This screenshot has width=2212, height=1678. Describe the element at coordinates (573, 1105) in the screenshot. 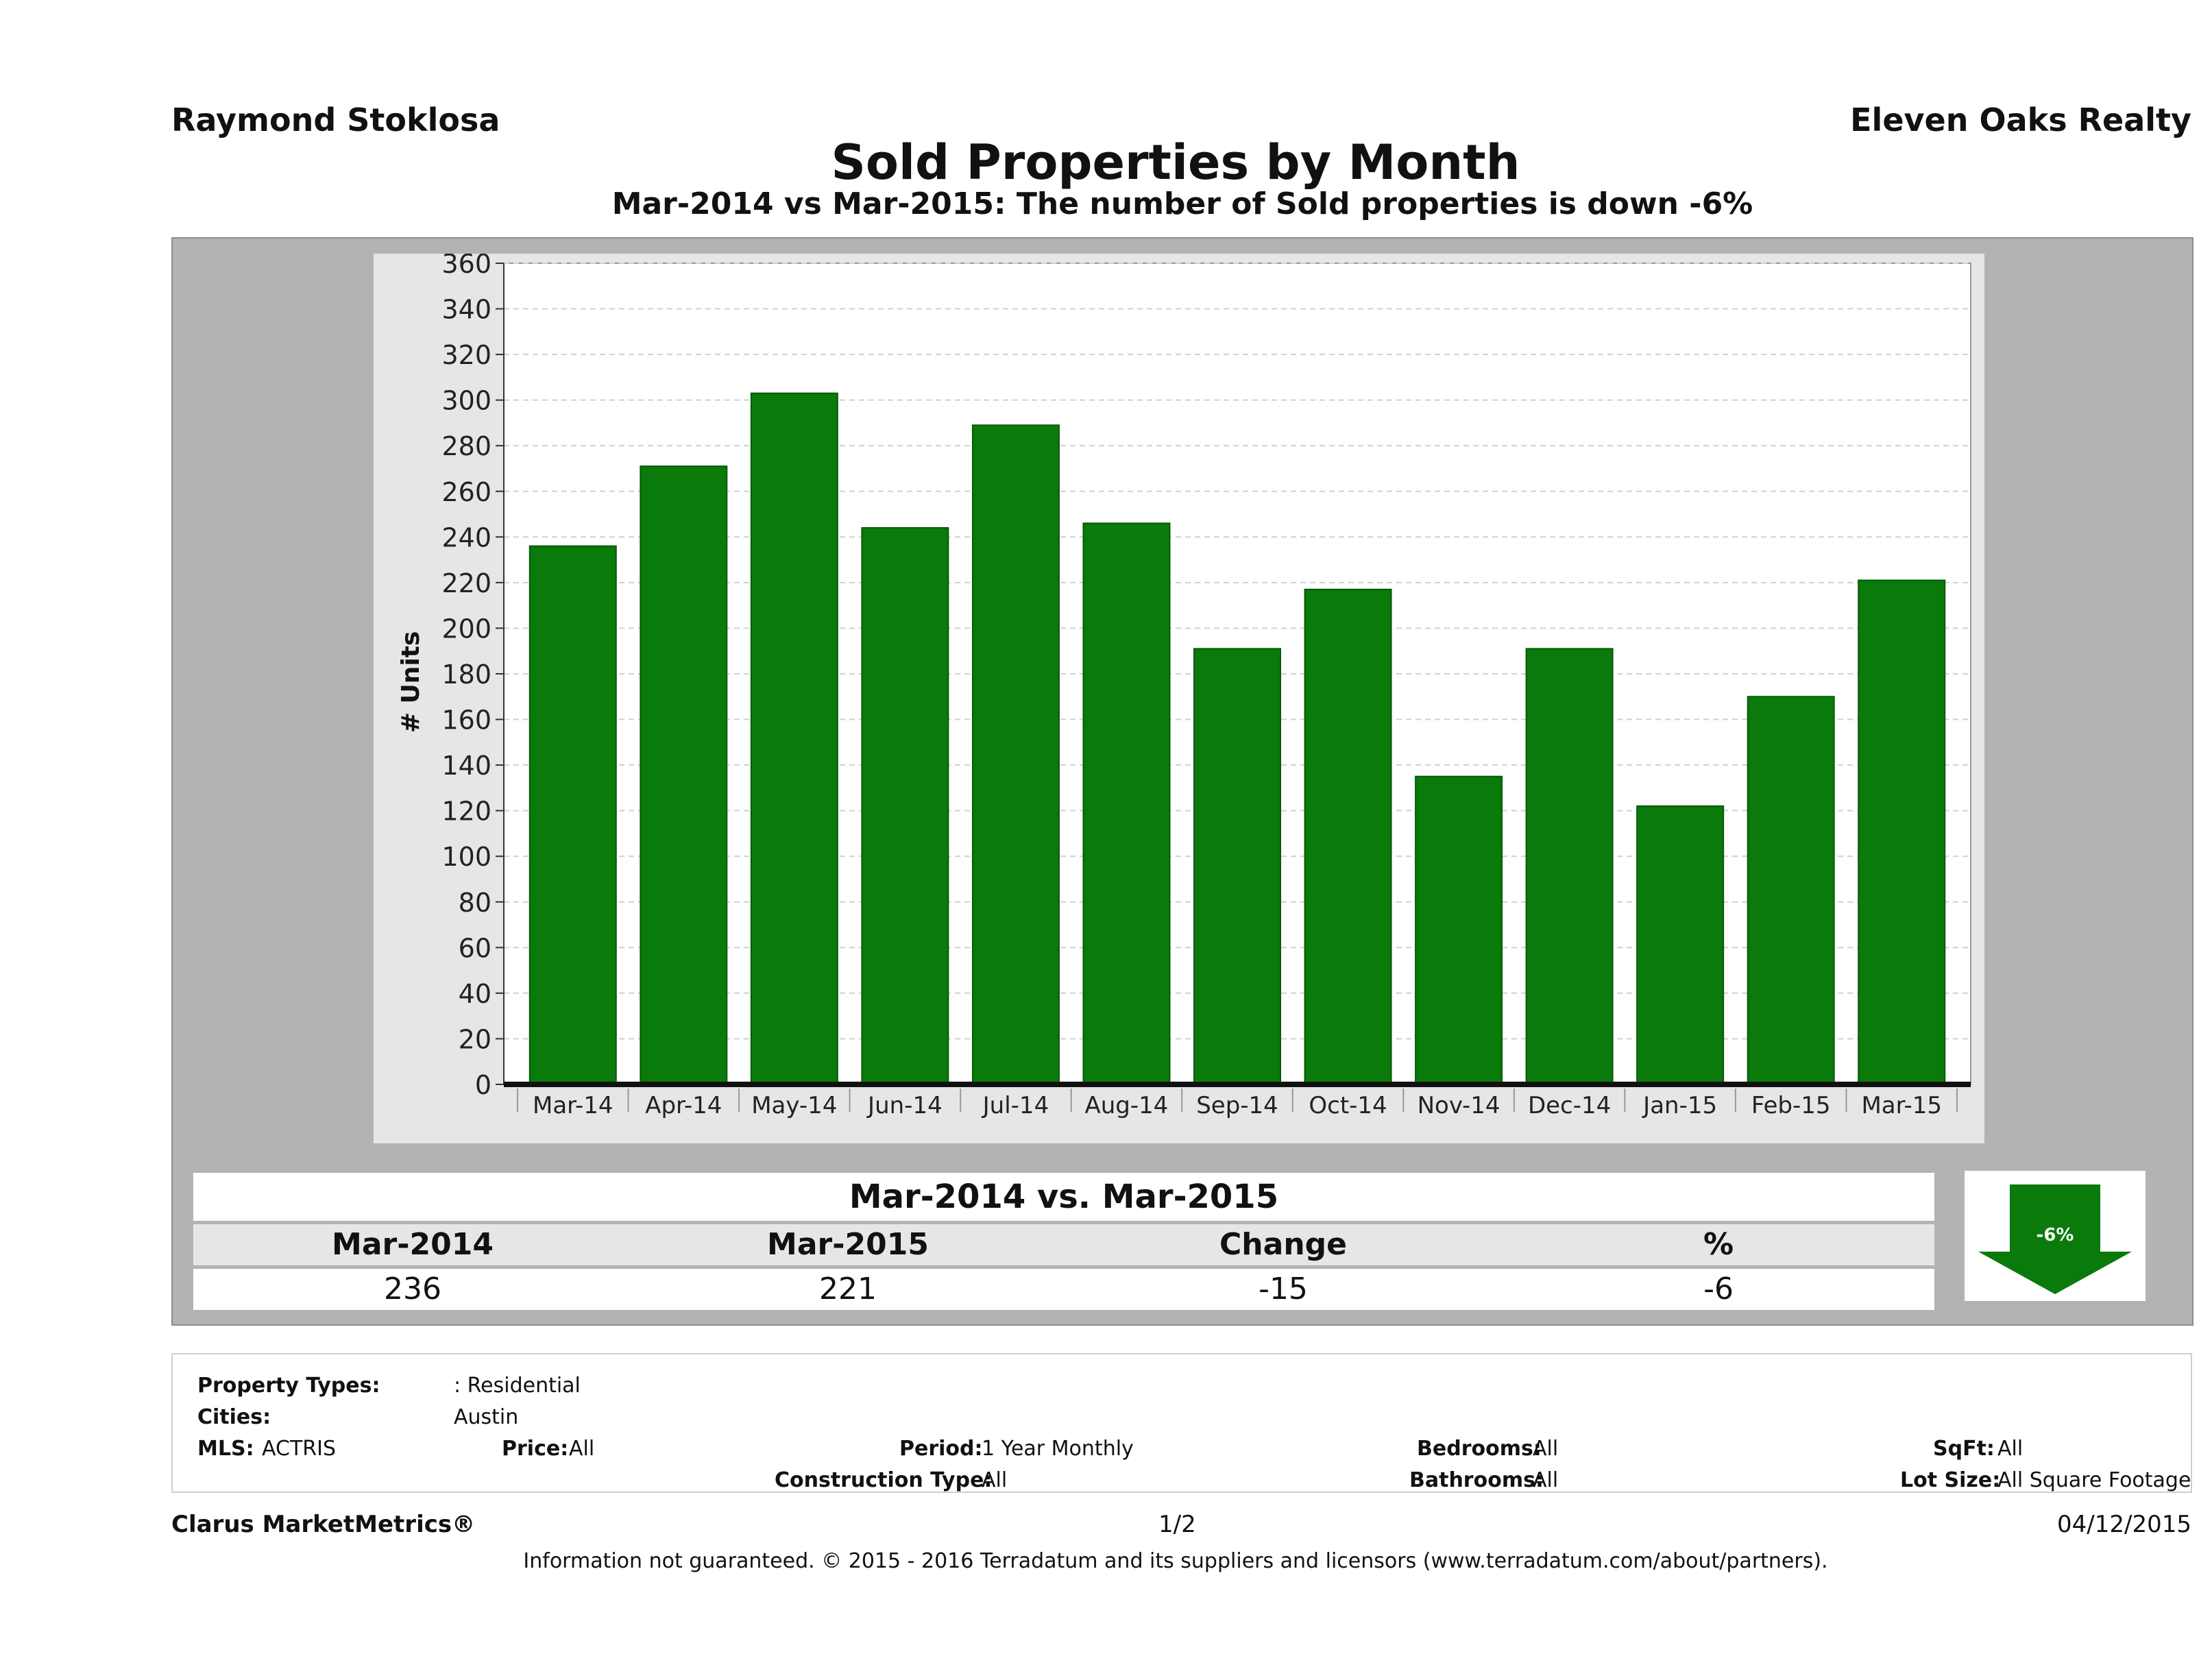

I see `x-tick-label: Mar-14` at that location.